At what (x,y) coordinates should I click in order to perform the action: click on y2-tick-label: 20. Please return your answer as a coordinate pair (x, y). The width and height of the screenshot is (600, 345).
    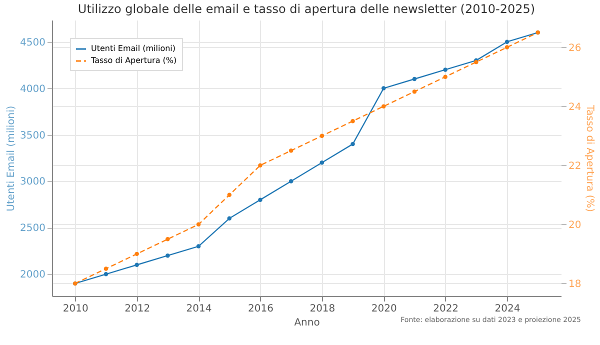
    Looking at the image, I should click on (575, 225).